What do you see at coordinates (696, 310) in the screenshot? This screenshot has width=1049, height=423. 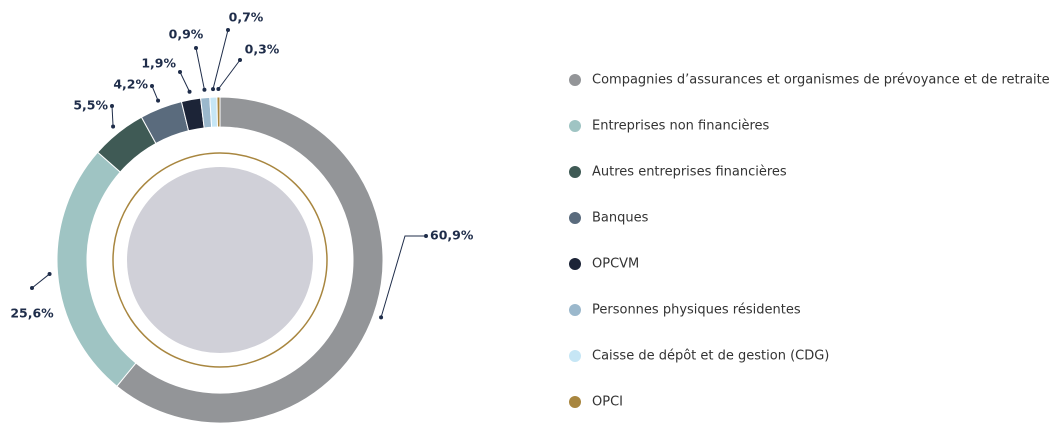 I see `legend-label: Personnes physiques résidentes` at bounding box center [696, 310].